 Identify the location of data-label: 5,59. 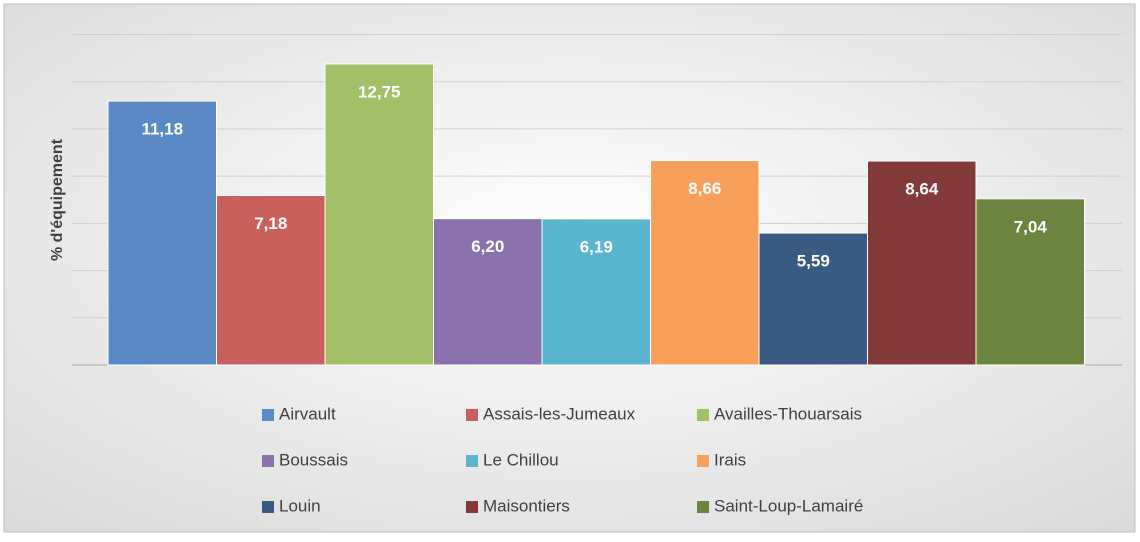
(813, 261).